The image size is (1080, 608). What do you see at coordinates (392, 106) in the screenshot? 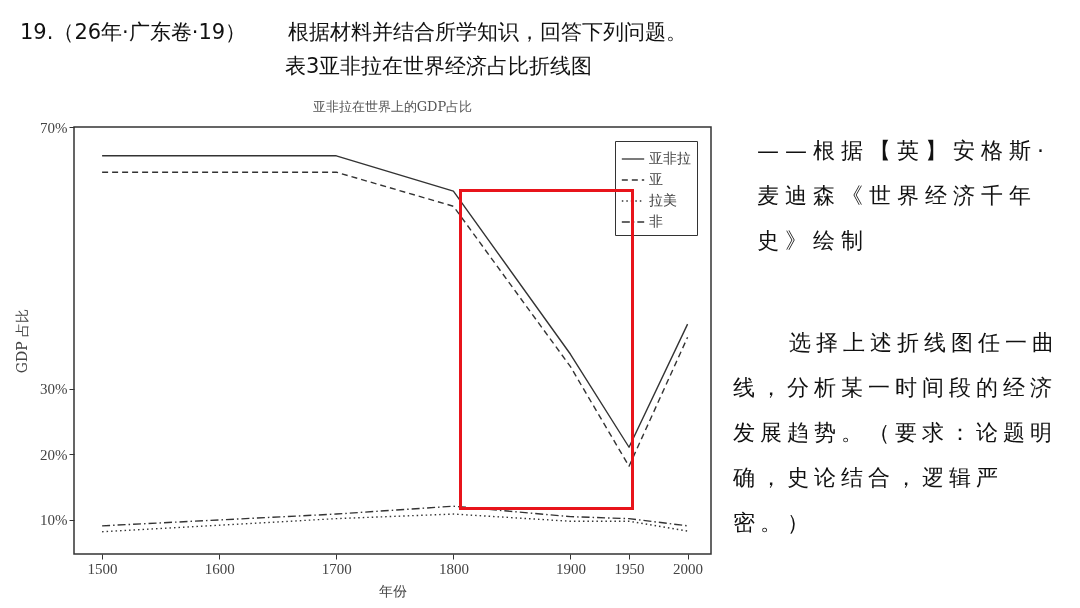
I see `chart-title: 亚非拉在世界上的GDP占比` at bounding box center [392, 106].